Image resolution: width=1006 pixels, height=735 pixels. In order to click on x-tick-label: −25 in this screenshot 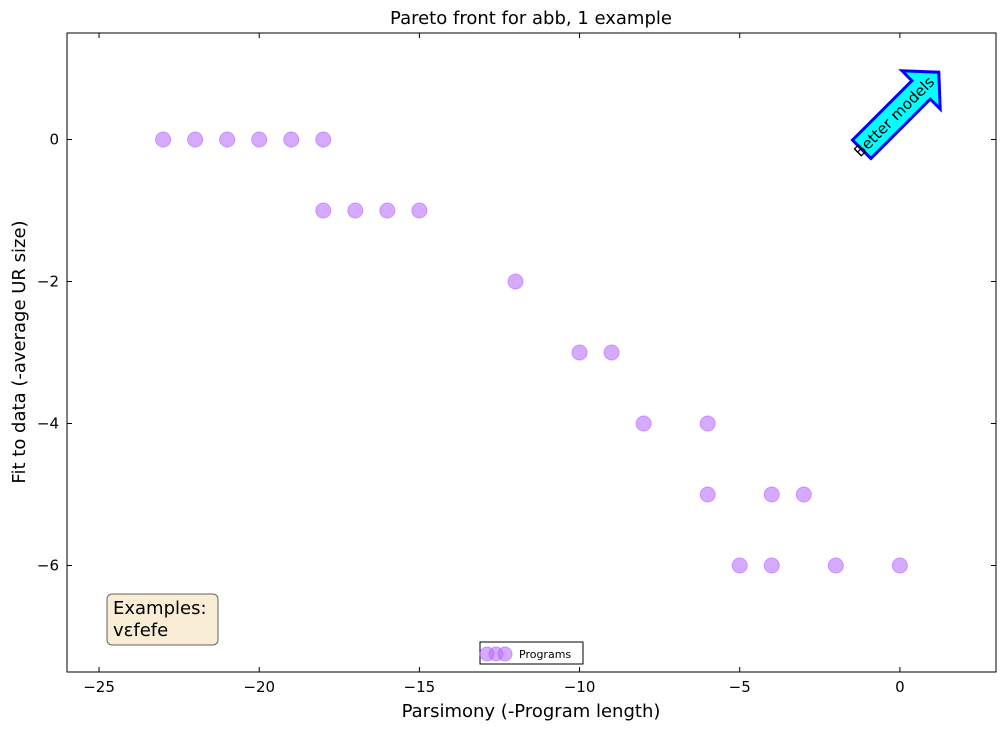, I will do `click(99, 687)`.